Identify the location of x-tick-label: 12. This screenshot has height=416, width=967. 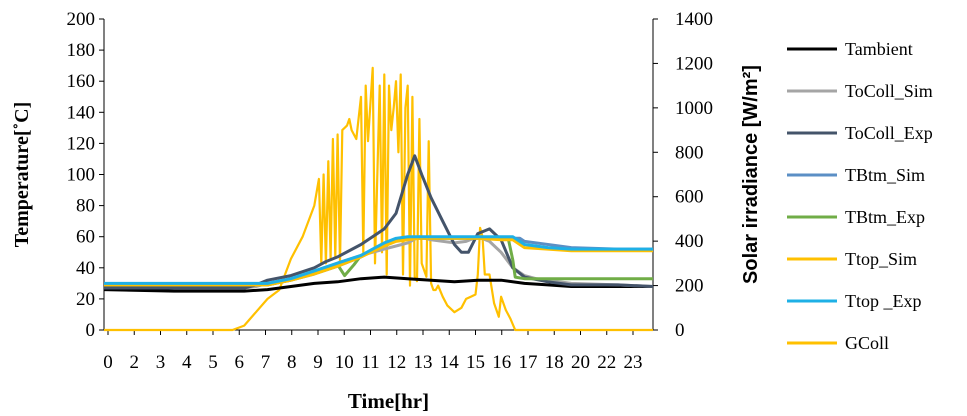
(396, 362).